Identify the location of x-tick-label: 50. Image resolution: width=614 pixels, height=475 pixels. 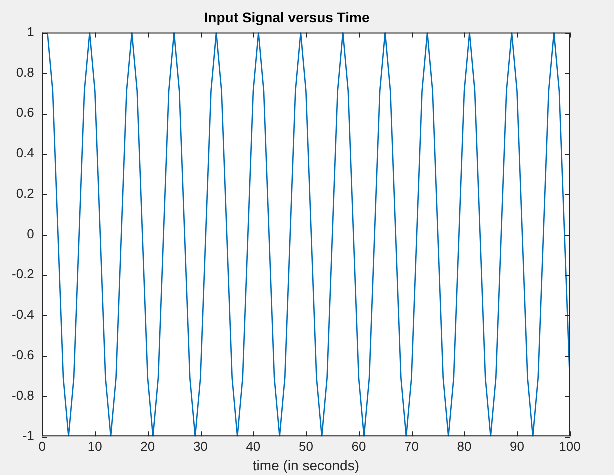
(306, 446).